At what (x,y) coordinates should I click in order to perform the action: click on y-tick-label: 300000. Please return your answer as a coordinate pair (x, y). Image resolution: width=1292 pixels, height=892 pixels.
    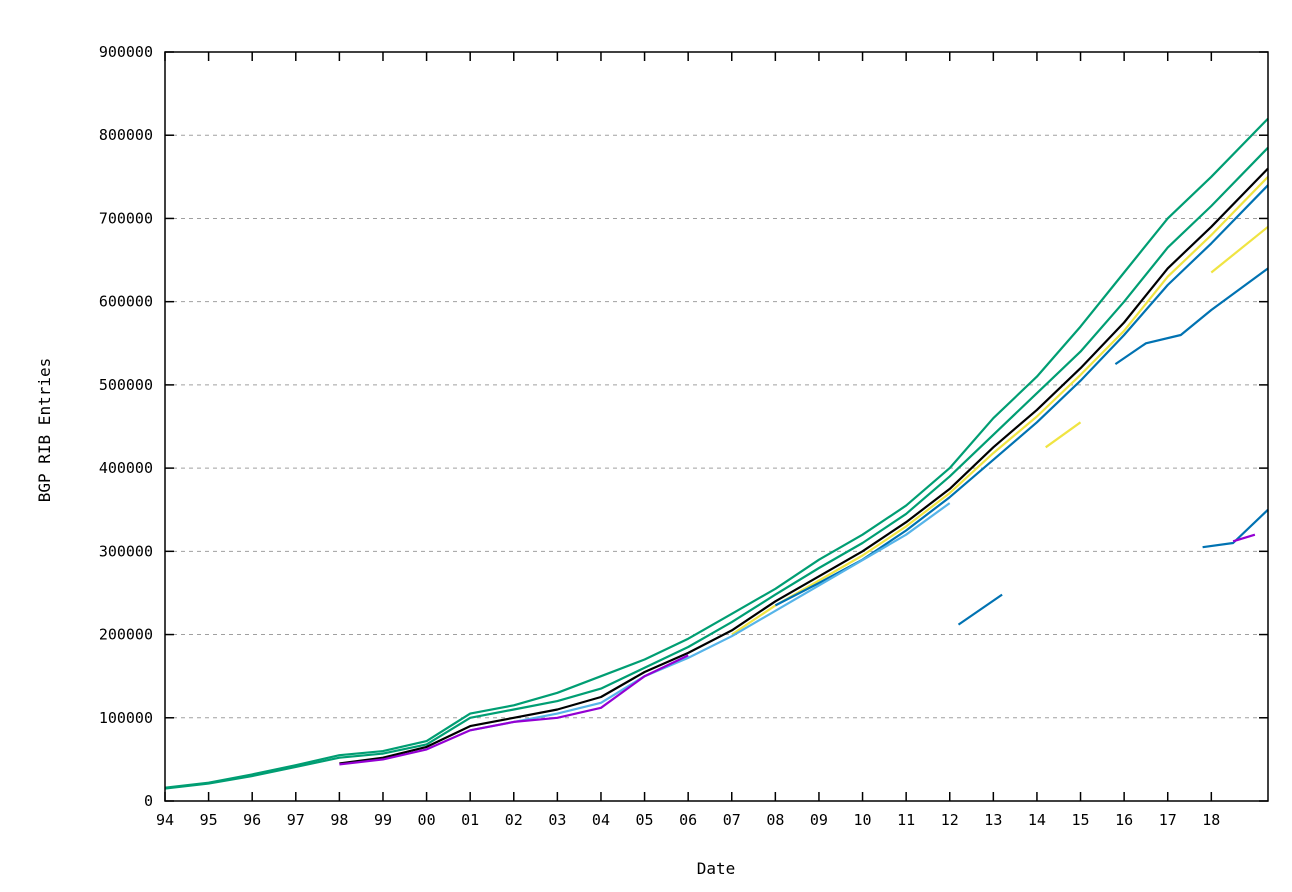
    Looking at the image, I should click on (126, 551).